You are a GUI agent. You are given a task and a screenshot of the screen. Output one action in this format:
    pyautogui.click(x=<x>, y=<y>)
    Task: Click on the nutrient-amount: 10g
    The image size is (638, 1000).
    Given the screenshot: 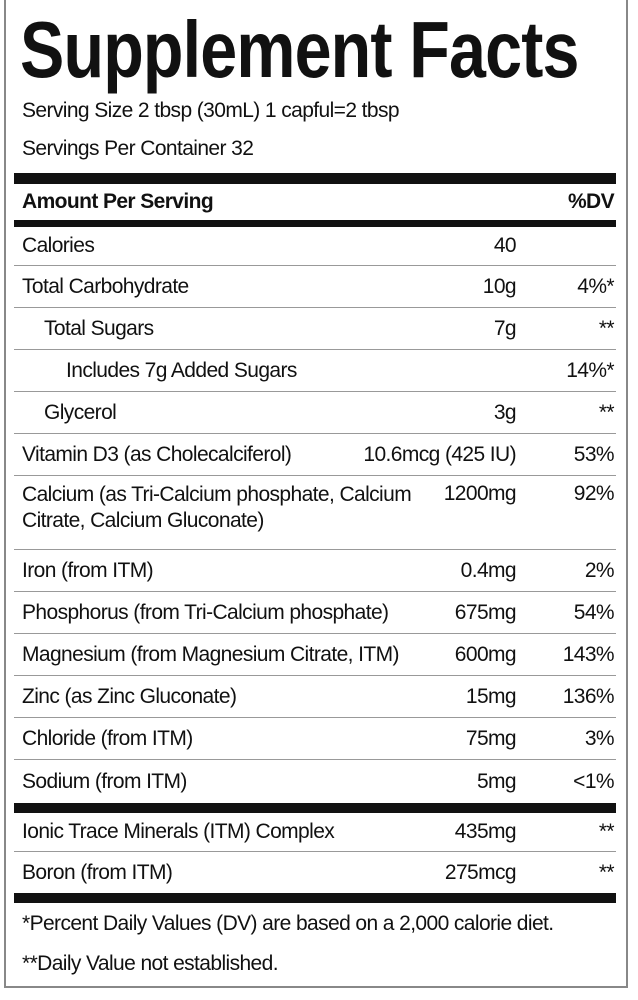 What is the action you would take?
    pyautogui.click(x=499, y=286)
    